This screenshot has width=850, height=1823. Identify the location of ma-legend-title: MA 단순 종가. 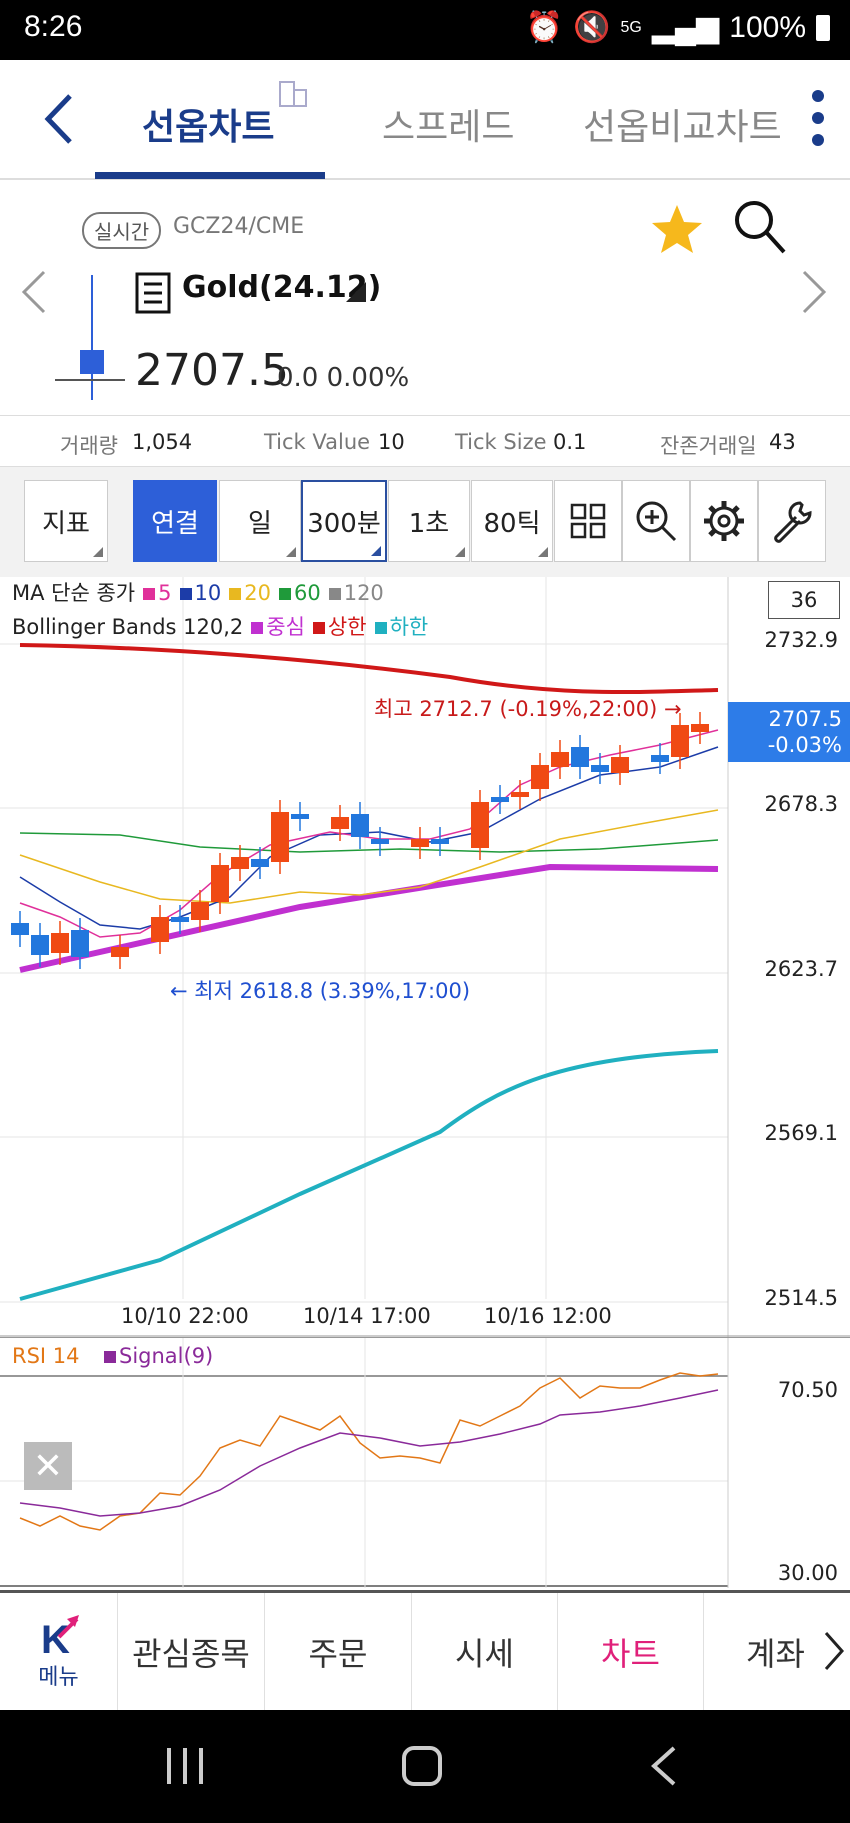
(74, 593).